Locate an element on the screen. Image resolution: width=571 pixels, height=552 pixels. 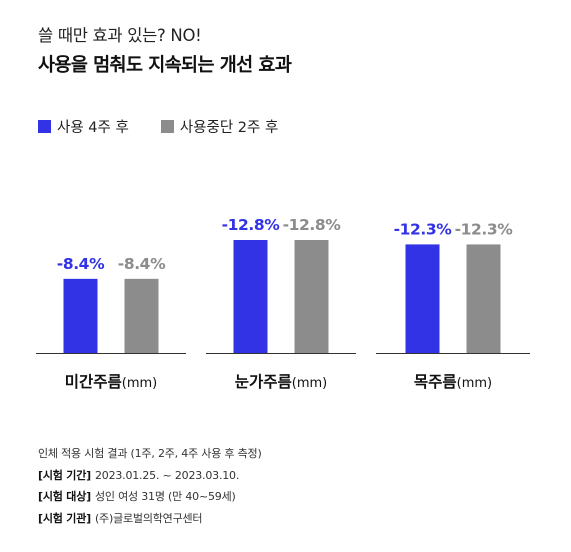
data-label-2-series-2: -12.8% is located at coordinates (312, 225).